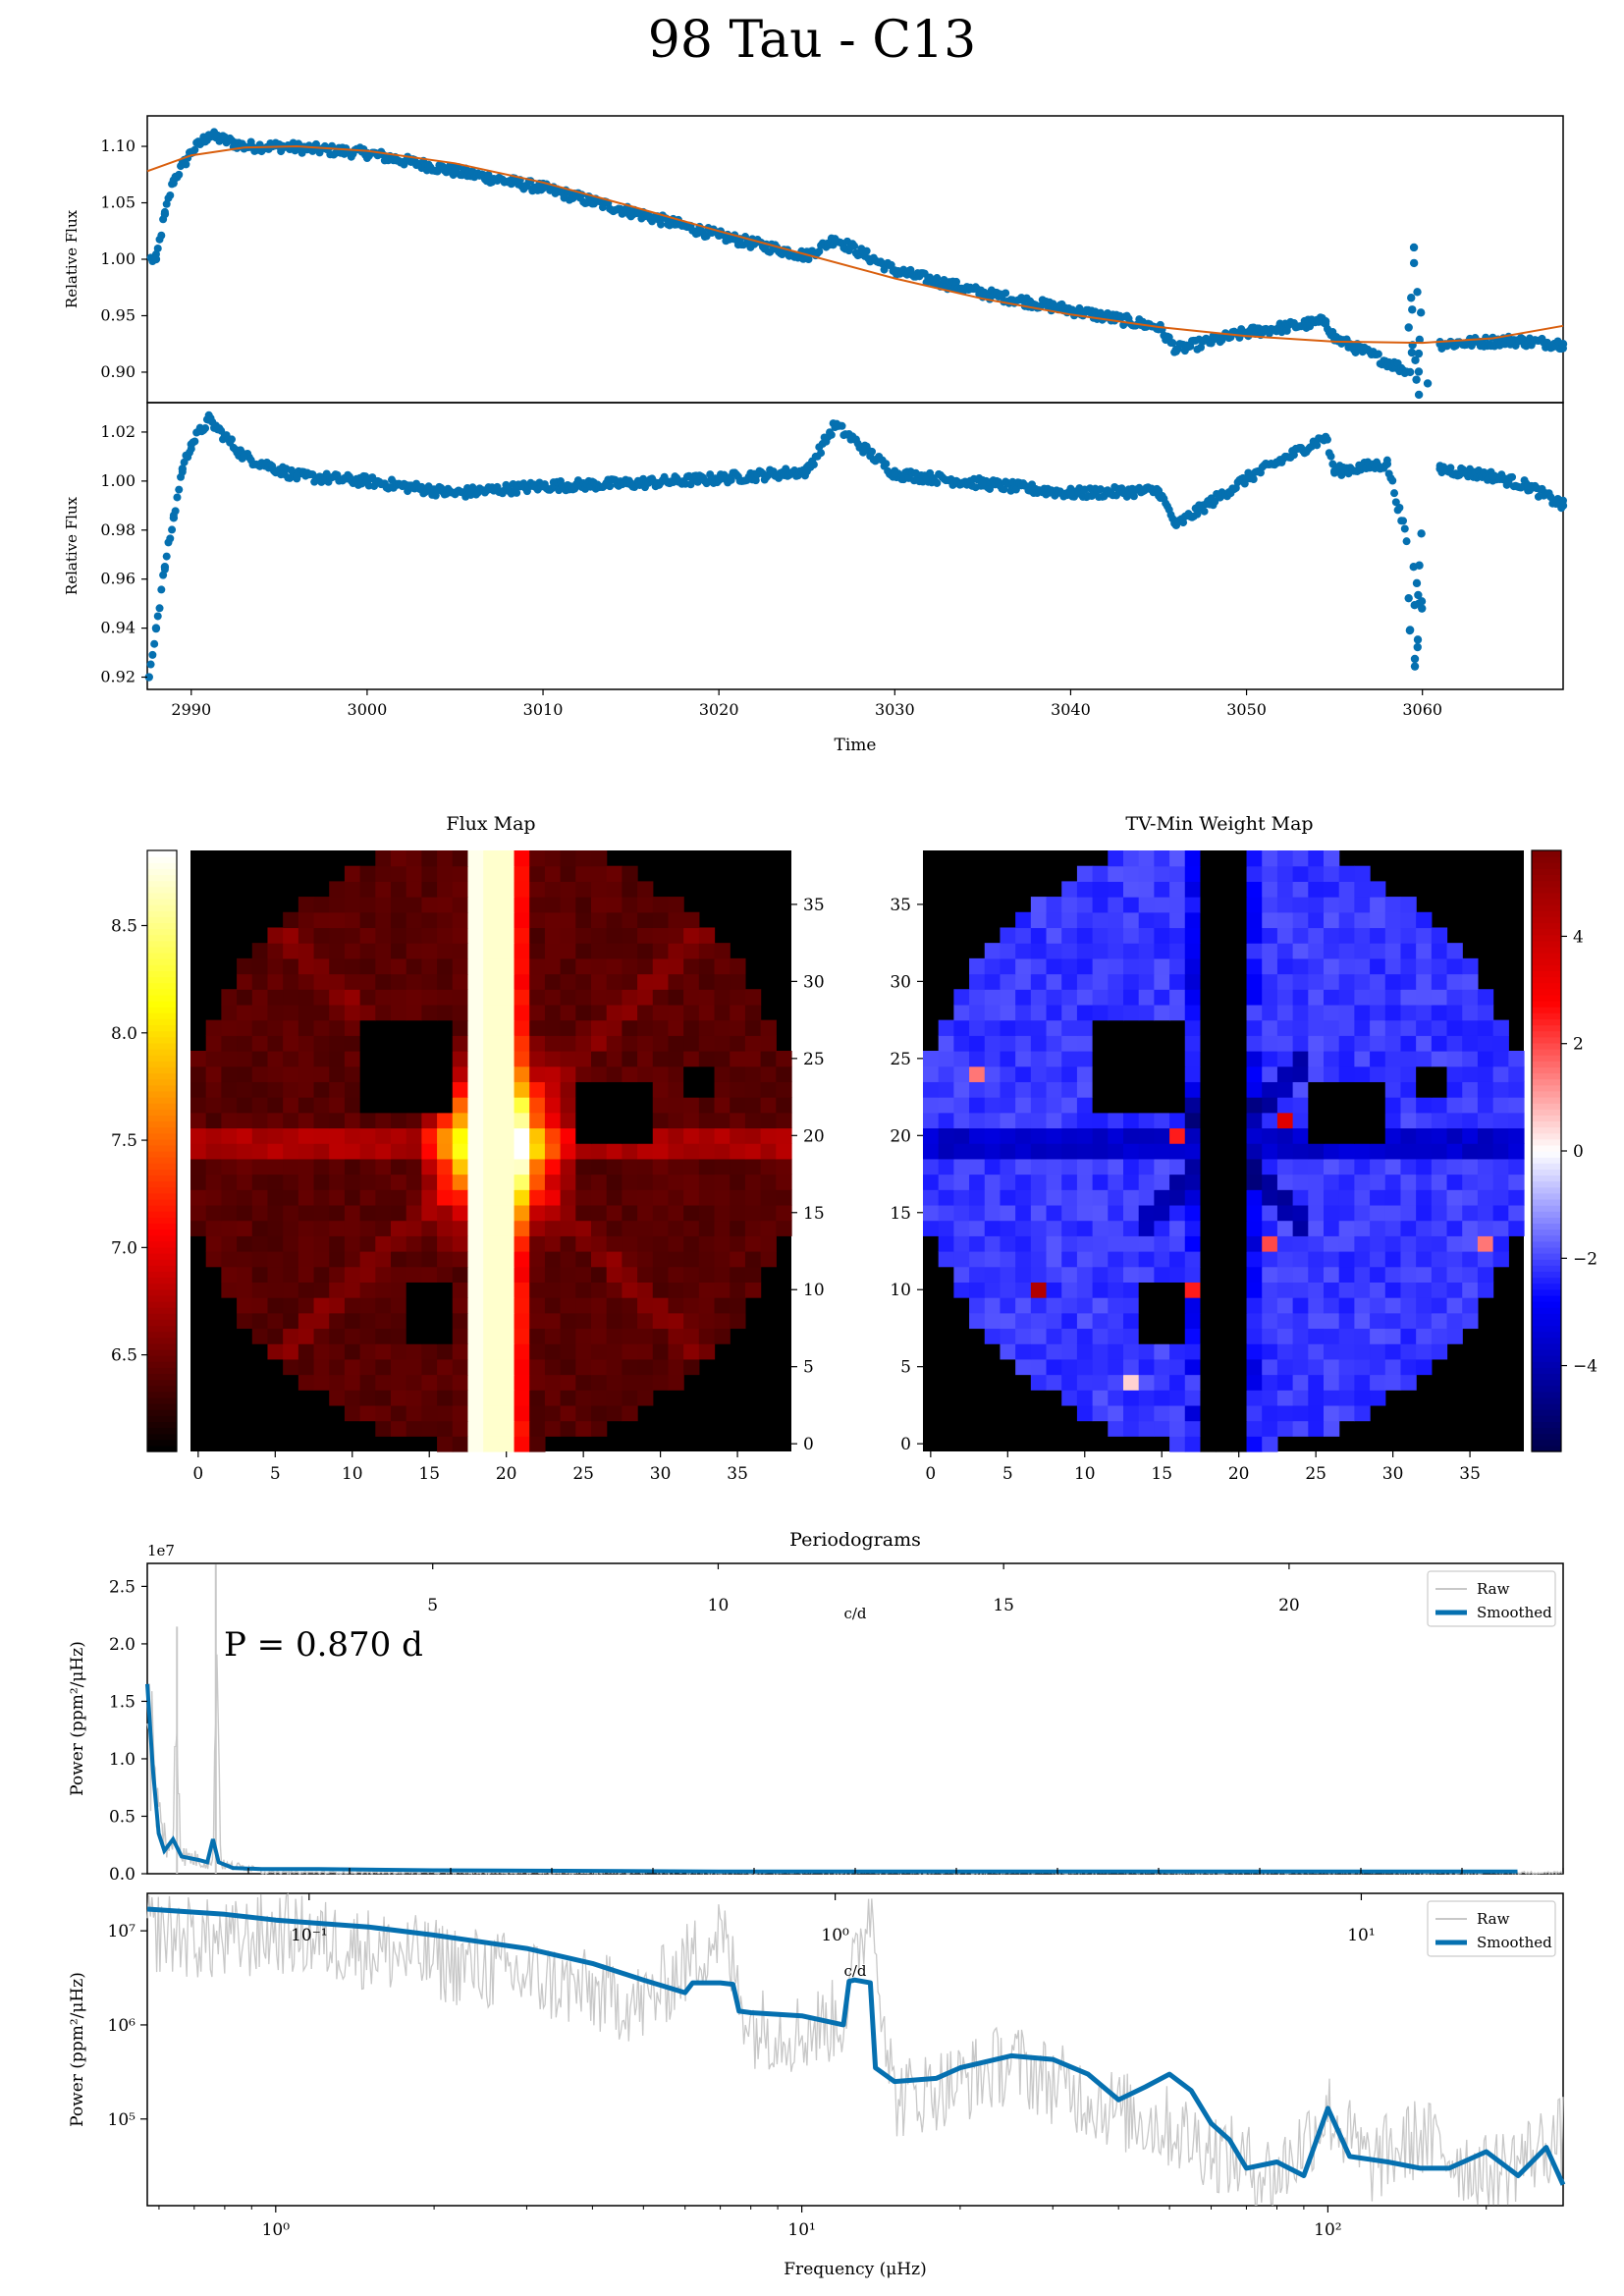  I want to click on weight-colorbar-tick-label: −2, so click(1585, 1259).